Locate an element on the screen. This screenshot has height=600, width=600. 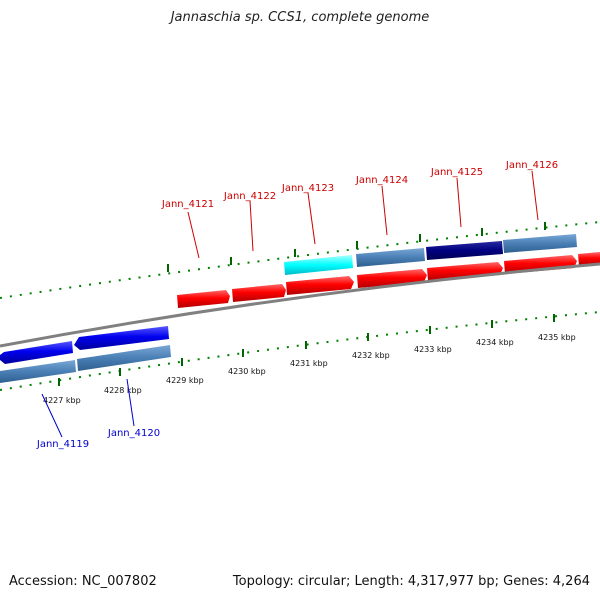
genome-backbone is located at coordinates (300, 305).